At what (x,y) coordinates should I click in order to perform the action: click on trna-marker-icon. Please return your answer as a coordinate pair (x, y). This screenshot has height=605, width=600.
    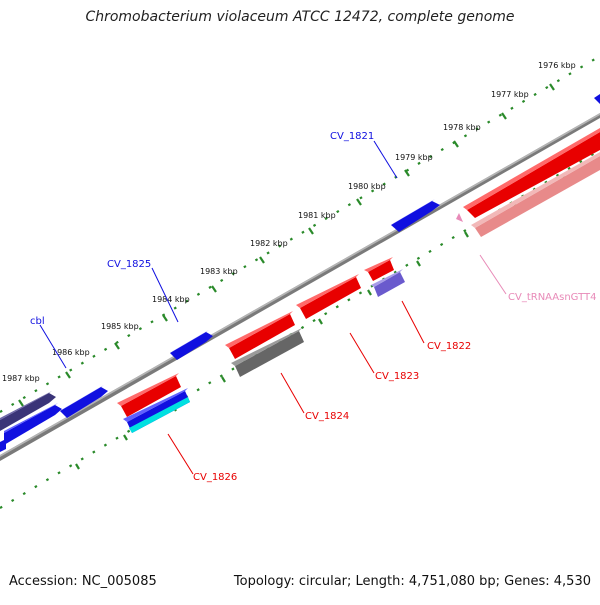
    Looking at the image, I should click on (459, 217).